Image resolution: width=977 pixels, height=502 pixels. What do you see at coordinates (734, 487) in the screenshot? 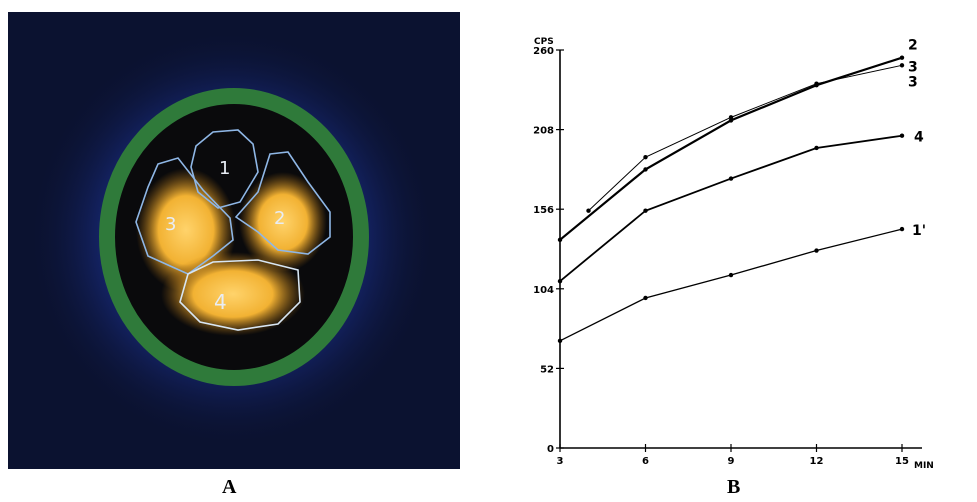
I see `panel-label-b: B` at bounding box center [734, 487].